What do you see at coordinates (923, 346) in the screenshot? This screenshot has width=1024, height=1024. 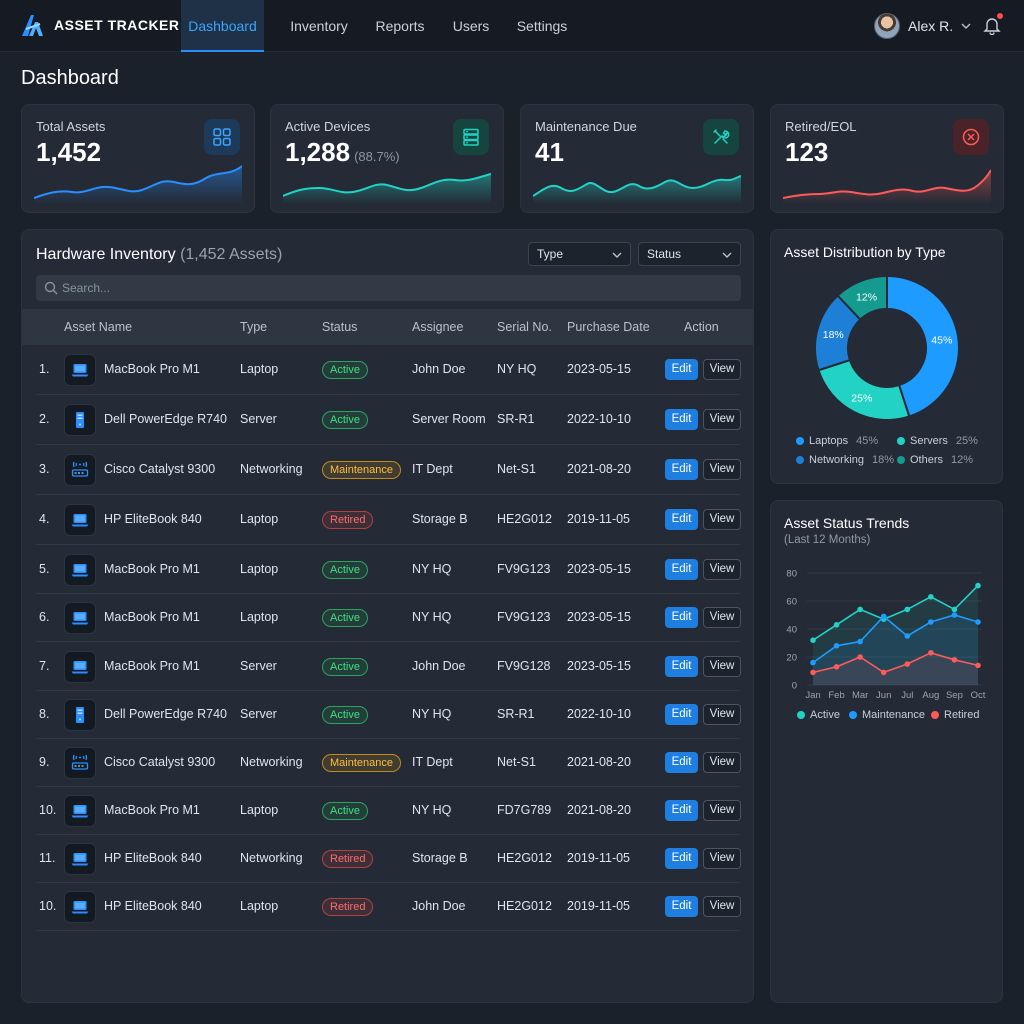 I see `donut-slice-laptops` at bounding box center [923, 346].